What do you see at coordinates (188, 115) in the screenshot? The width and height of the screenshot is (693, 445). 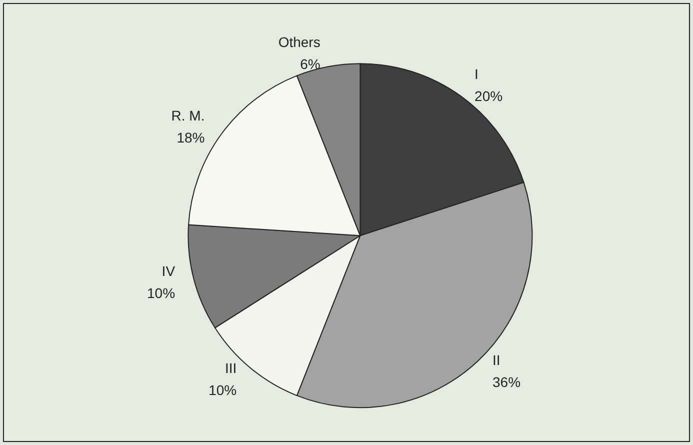 I see `slice-label: R. M.` at bounding box center [188, 115].